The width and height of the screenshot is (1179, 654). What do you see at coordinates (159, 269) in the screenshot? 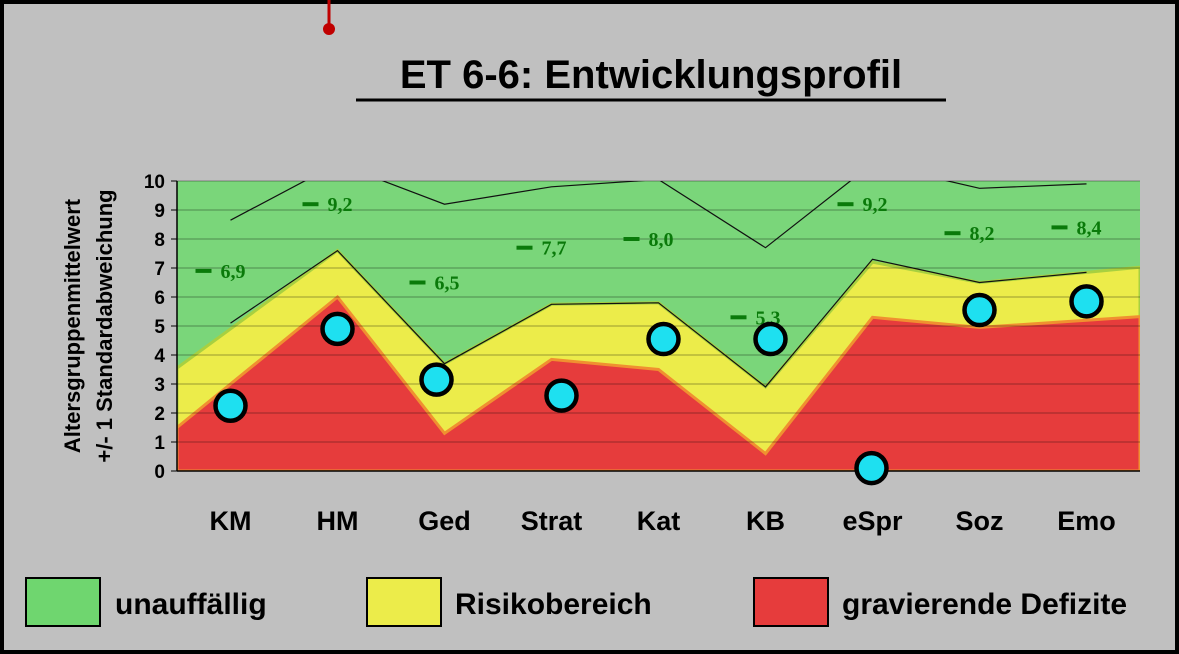
I see `y-tick-label: 7` at bounding box center [159, 269].